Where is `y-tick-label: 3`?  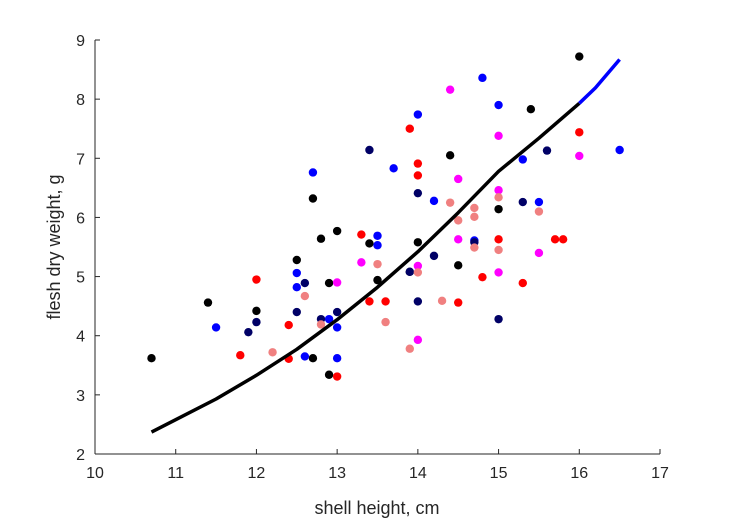
y-tick-label: 3 is located at coordinates (80, 396).